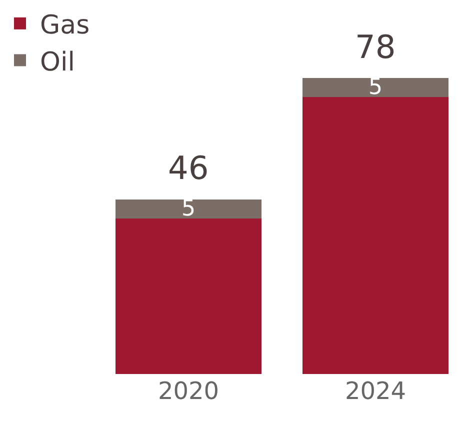  What do you see at coordinates (189, 391) in the screenshot?
I see `x-tick-label: 2020` at bounding box center [189, 391].